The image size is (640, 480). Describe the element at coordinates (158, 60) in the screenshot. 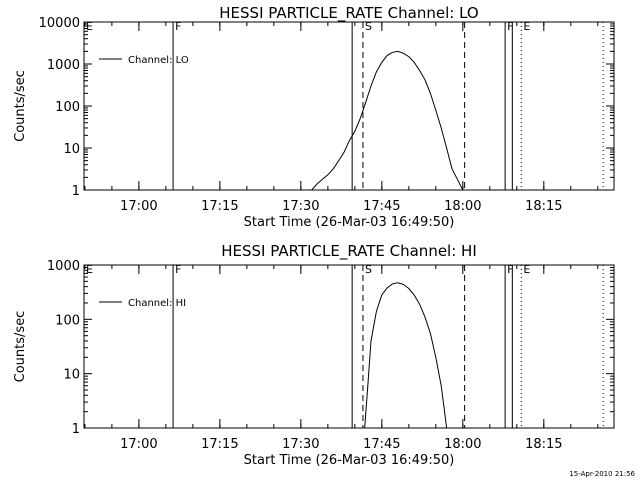

I see `legend-label: Channel: LO` at that location.